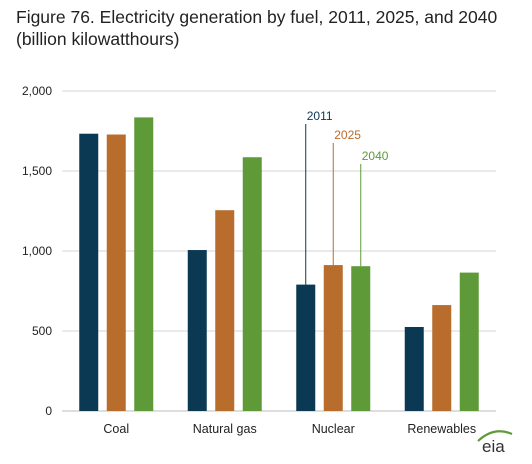  What do you see at coordinates (144, 264) in the screenshot?
I see `bar-coal-2040` at bounding box center [144, 264].